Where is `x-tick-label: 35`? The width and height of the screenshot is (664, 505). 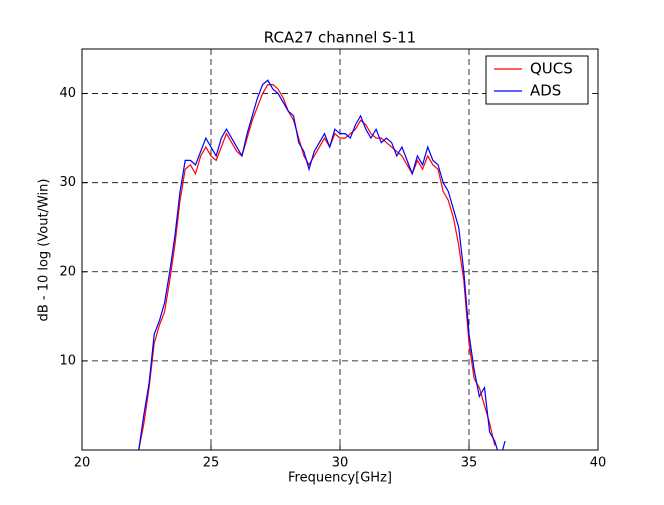
x-tick-label: 35 is located at coordinates (469, 463).